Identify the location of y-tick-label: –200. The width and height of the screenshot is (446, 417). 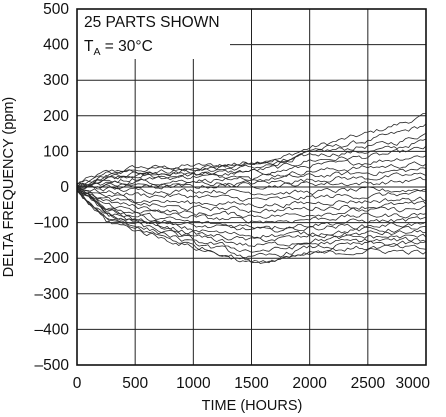
(52, 258).